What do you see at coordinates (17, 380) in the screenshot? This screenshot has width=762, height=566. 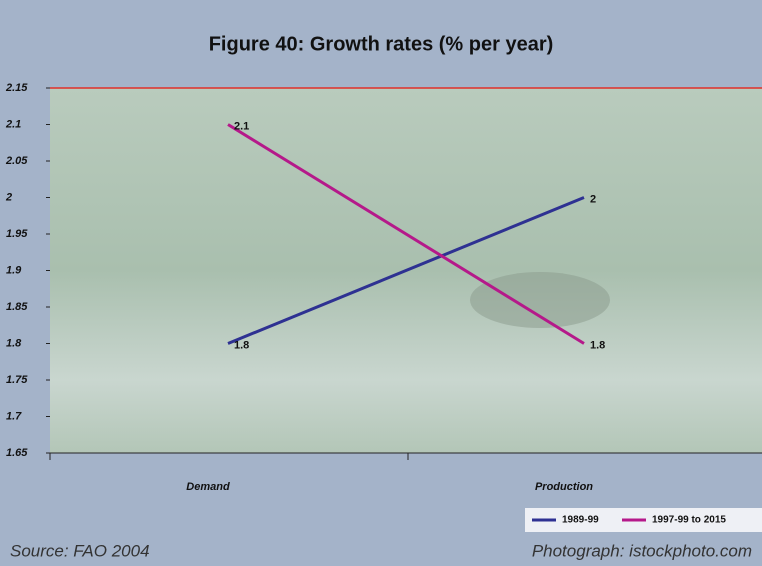 I see `y-tick-label: 1.75` at bounding box center [17, 380].